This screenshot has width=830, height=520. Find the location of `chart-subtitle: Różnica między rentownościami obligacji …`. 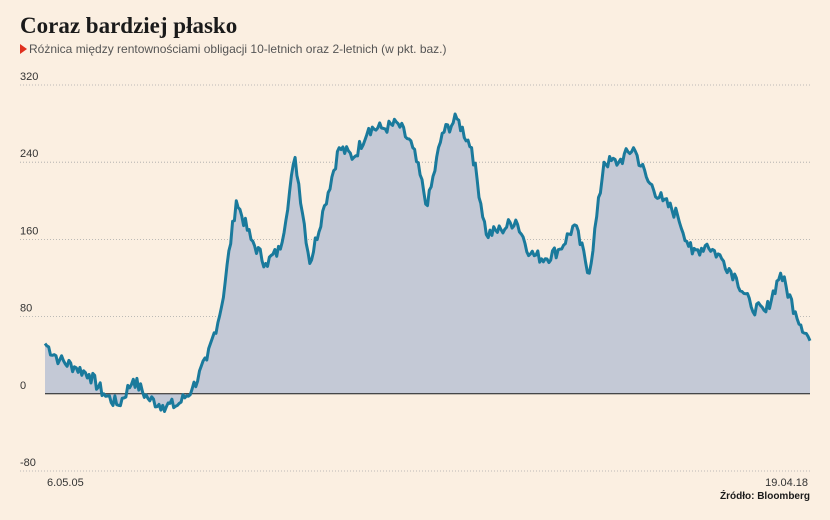

chart-subtitle: Różnica między rentownościami obligacji … is located at coordinates (233, 49).